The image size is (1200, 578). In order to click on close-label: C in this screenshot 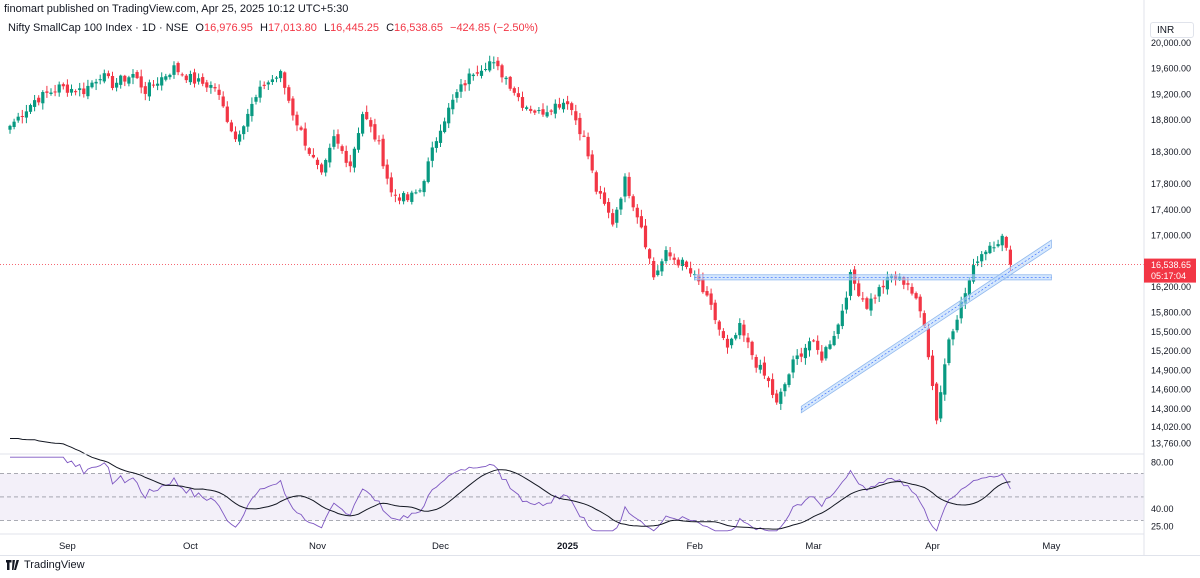, I will do `click(390, 28)`.